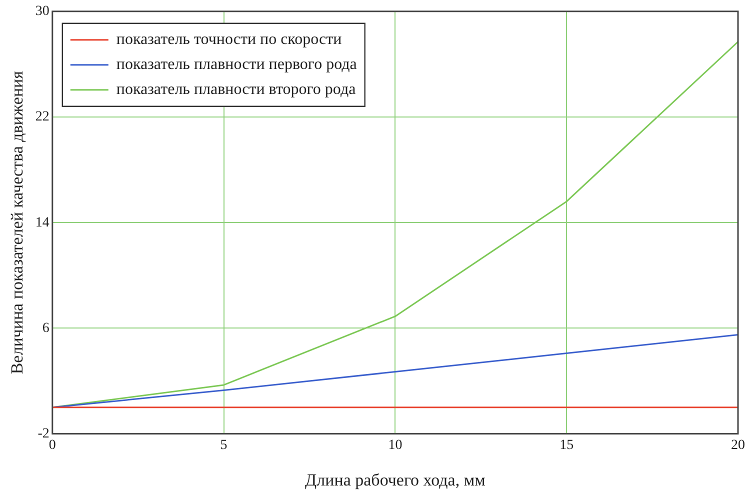 Image resolution: width=750 pixels, height=499 pixels. I want to click on x-tick-label: 10, so click(395, 445).